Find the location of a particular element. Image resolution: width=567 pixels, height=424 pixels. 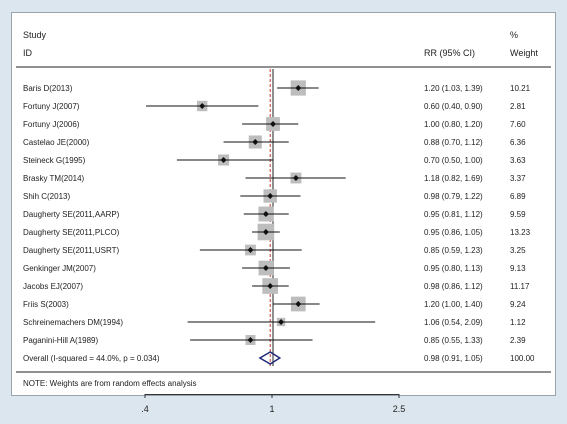

study-row: Fortuny J(2007) 0.60 (0.40, 0.90) 2.81 is located at coordinates (274, 106).